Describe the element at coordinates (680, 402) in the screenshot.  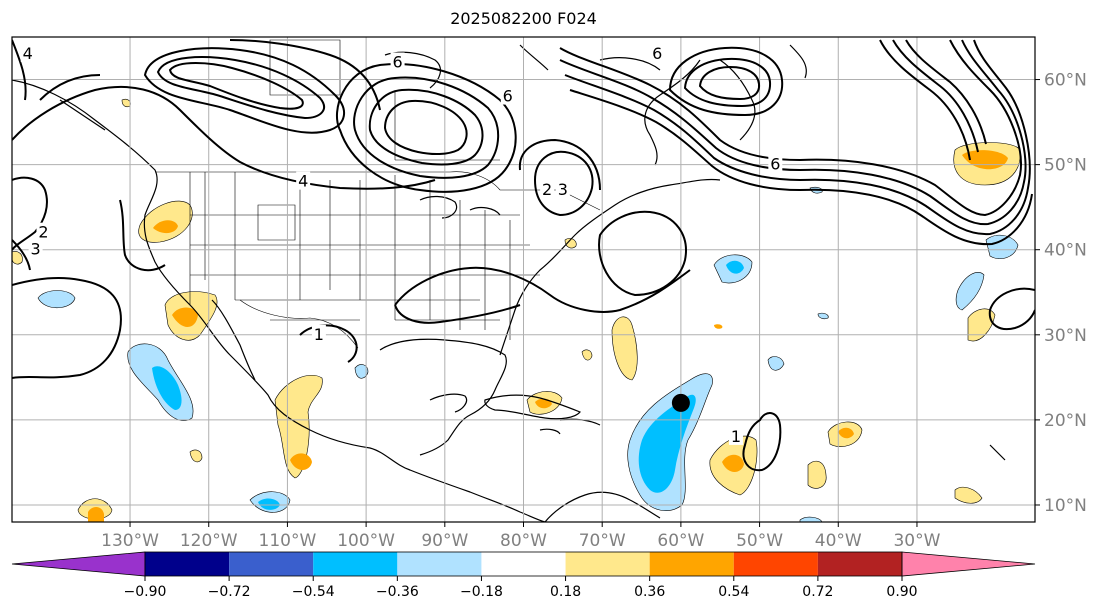
I see `storm-center-marker` at that location.